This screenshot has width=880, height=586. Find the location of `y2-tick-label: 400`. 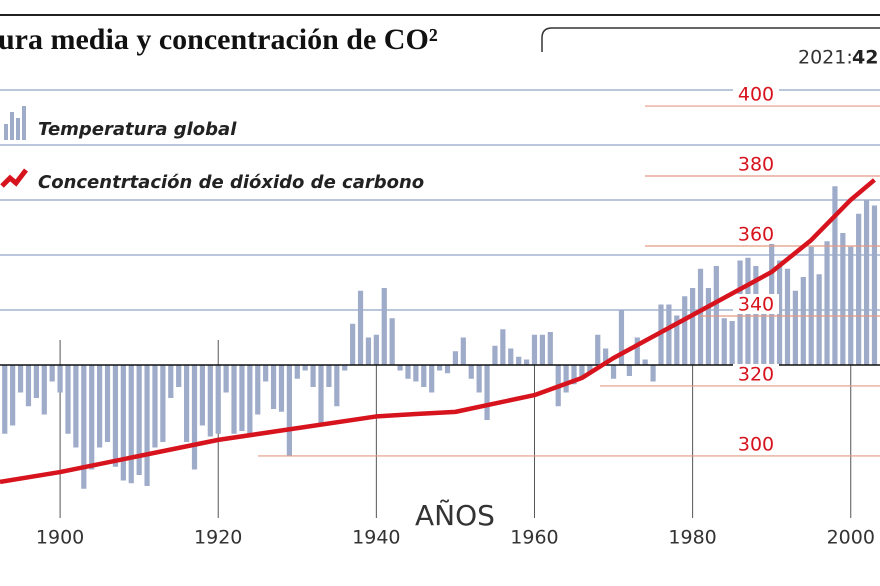

y2-tick-label: 400 is located at coordinates (756, 95).